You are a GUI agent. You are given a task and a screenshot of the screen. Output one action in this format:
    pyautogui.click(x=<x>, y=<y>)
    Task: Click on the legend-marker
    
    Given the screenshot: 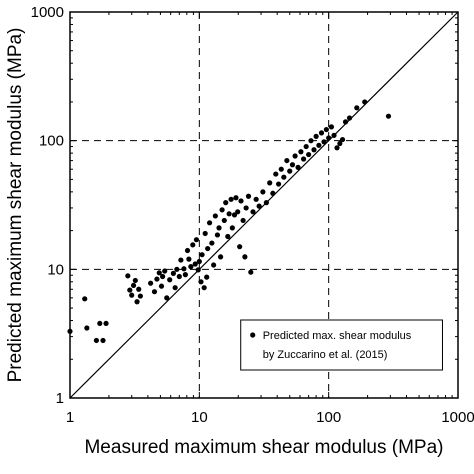 What is the action you would take?
    pyautogui.click(x=253, y=335)
    